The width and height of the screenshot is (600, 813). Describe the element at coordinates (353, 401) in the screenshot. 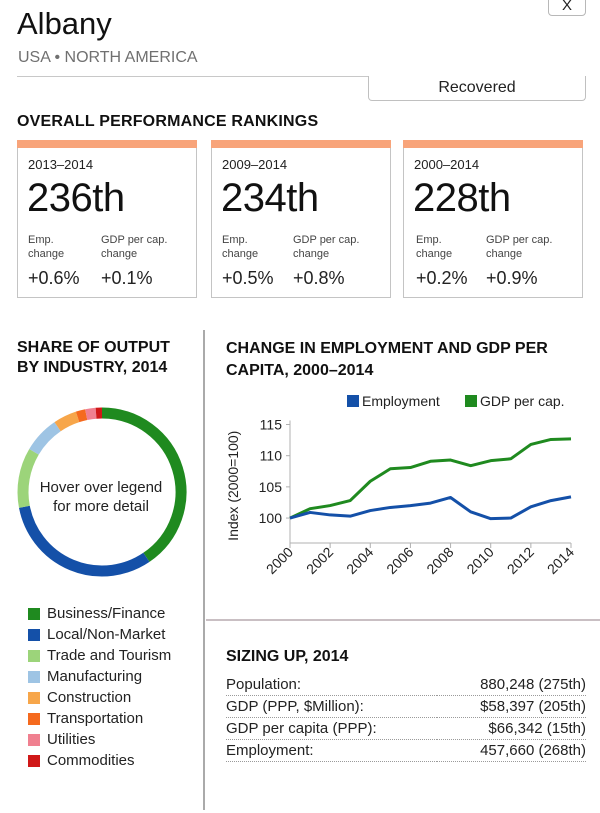

I see `legend-swatch-employment` at that location.